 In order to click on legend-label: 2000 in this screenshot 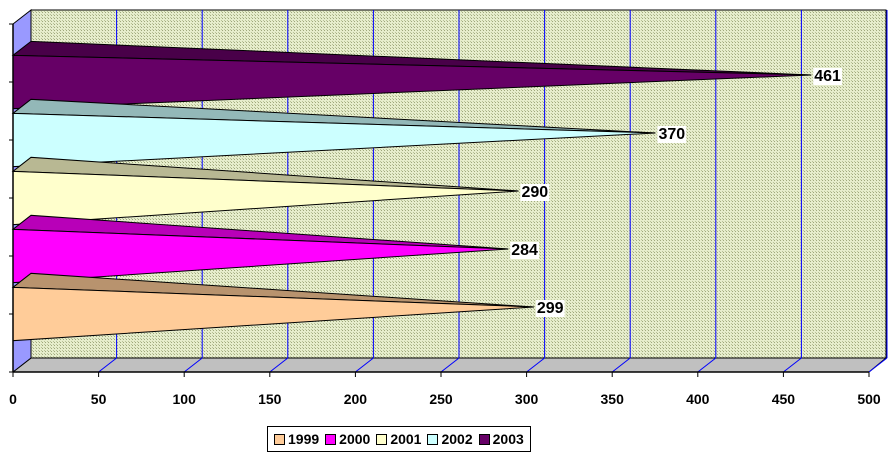, I will do `click(355, 439)`.